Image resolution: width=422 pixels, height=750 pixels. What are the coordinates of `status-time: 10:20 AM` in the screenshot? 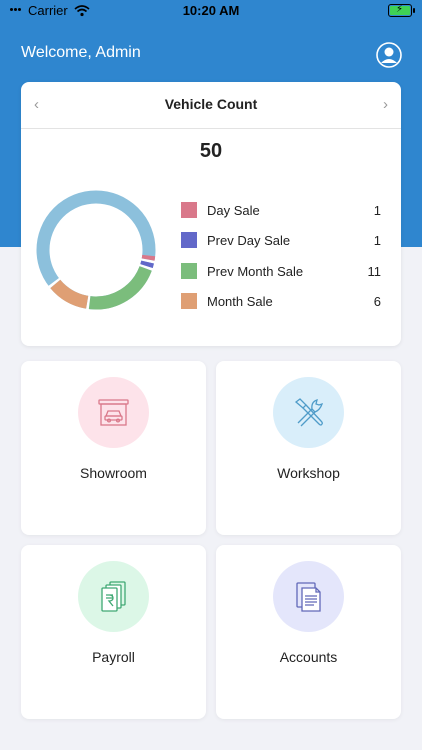 It's located at (211, 10).